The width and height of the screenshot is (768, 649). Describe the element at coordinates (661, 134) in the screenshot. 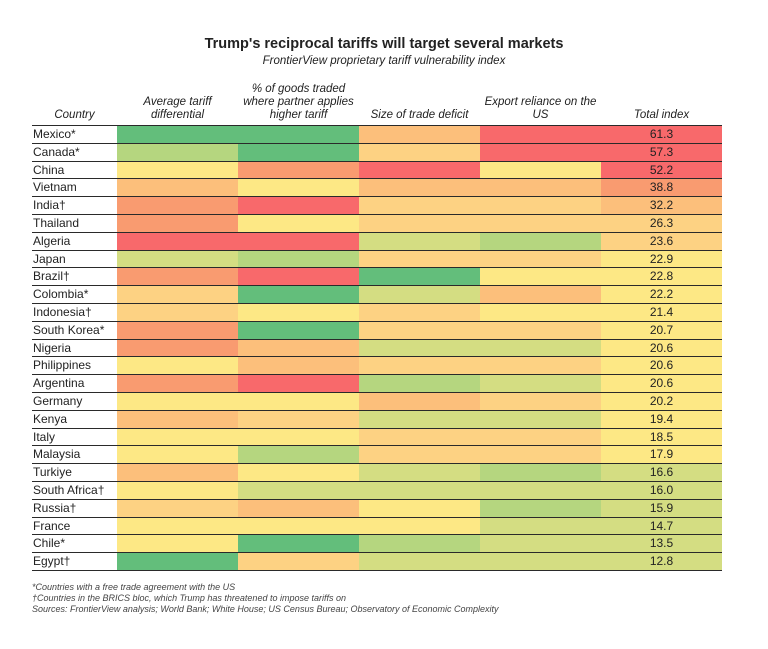

I see `total-index-cell: 61.3` at that location.